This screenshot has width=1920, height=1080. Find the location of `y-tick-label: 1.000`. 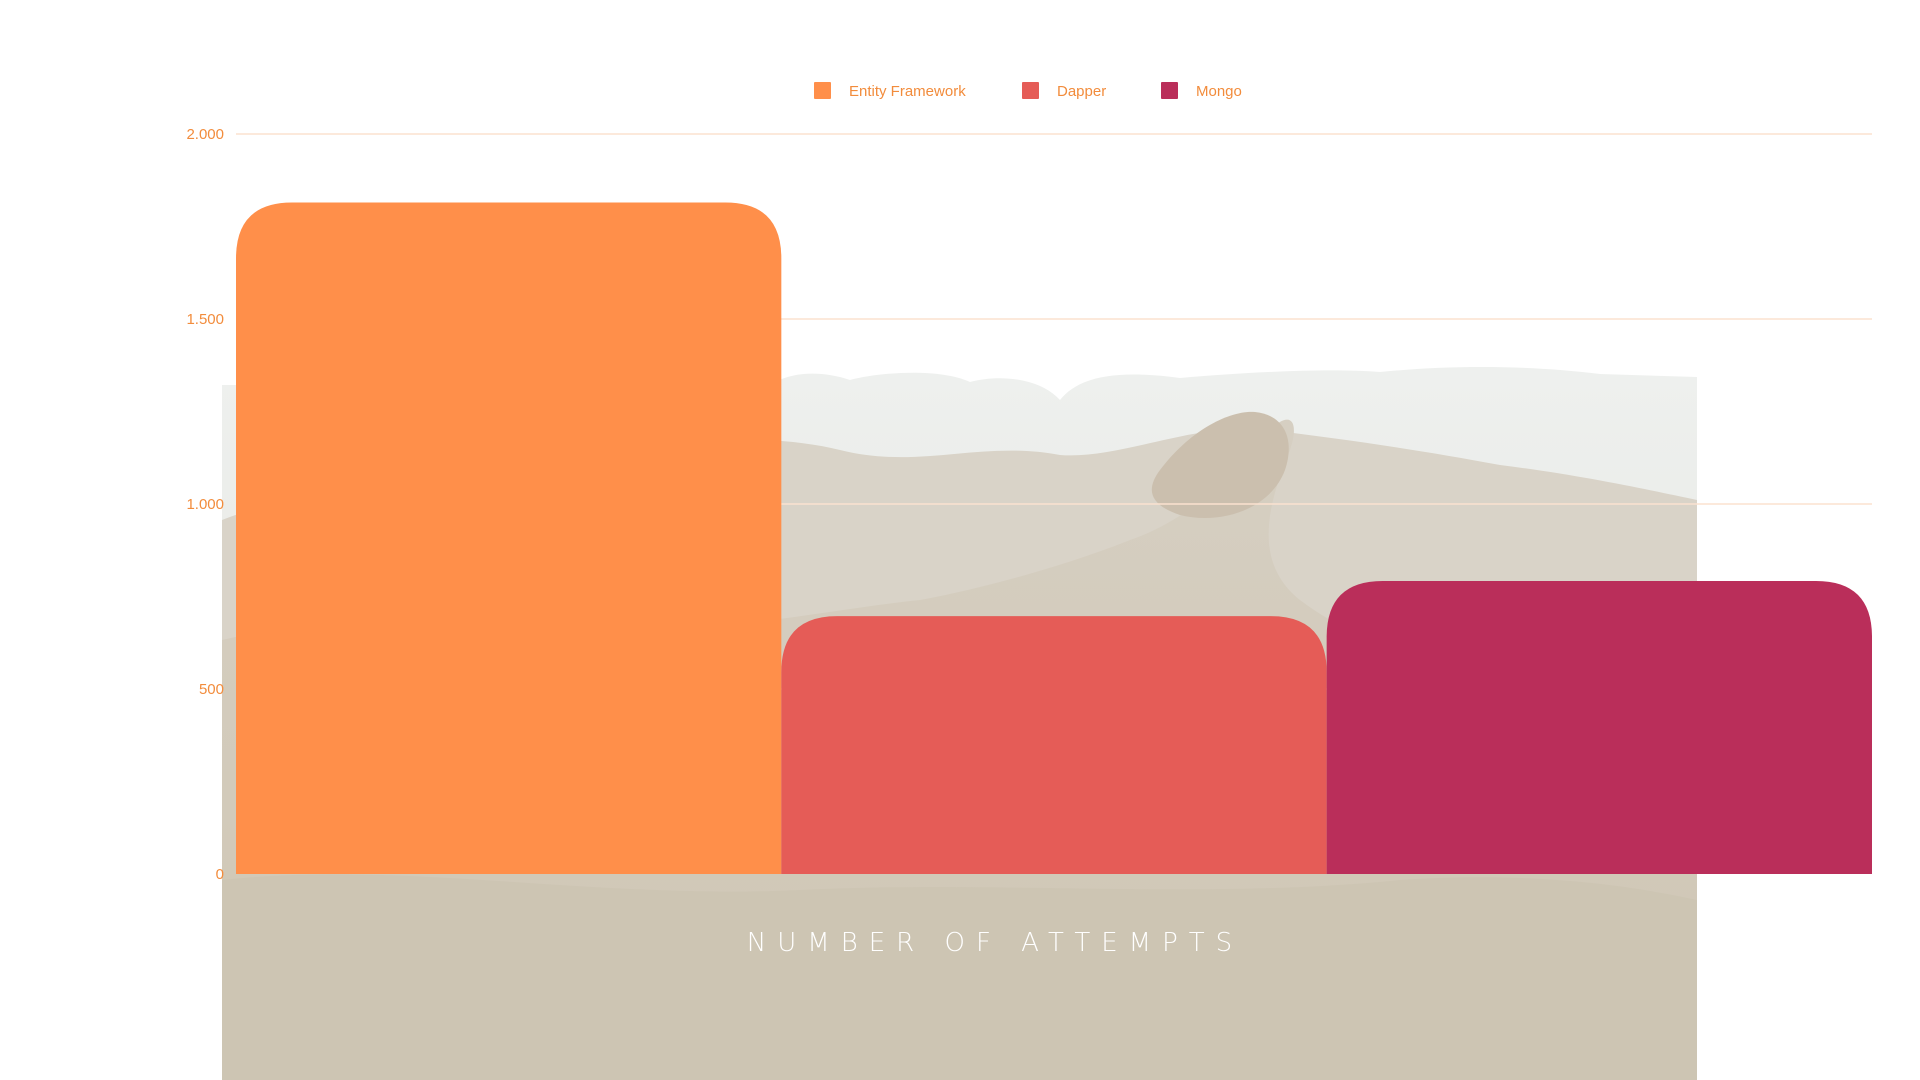

y-tick-label: 1.000 is located at coordinates (205, 504).